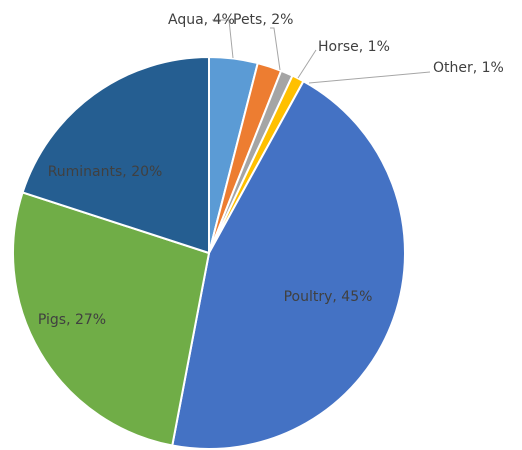 This screenshot has height=450, width=522. Describe the element at coordinates (72, 320) in the screenshot. I see `data-label: Pigs, 27%` at that location.